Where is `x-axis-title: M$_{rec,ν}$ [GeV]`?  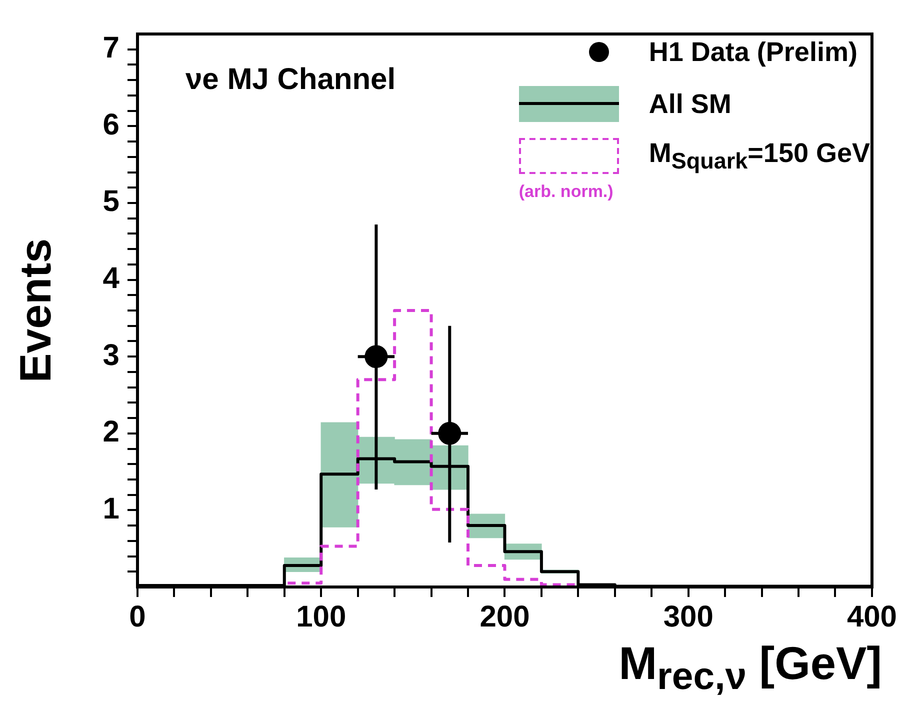 x-axis-title: M$_{rec,ν}$ [GeV] is located at coordinates (750, 667).